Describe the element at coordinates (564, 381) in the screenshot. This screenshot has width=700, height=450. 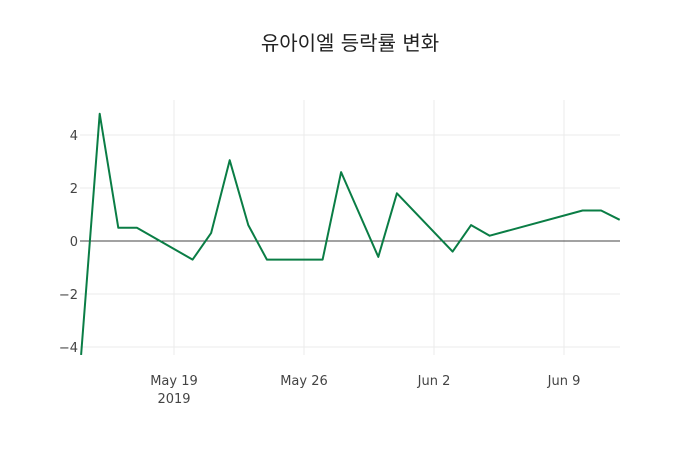
I see `x-tick-label: Jun 9` at that location.